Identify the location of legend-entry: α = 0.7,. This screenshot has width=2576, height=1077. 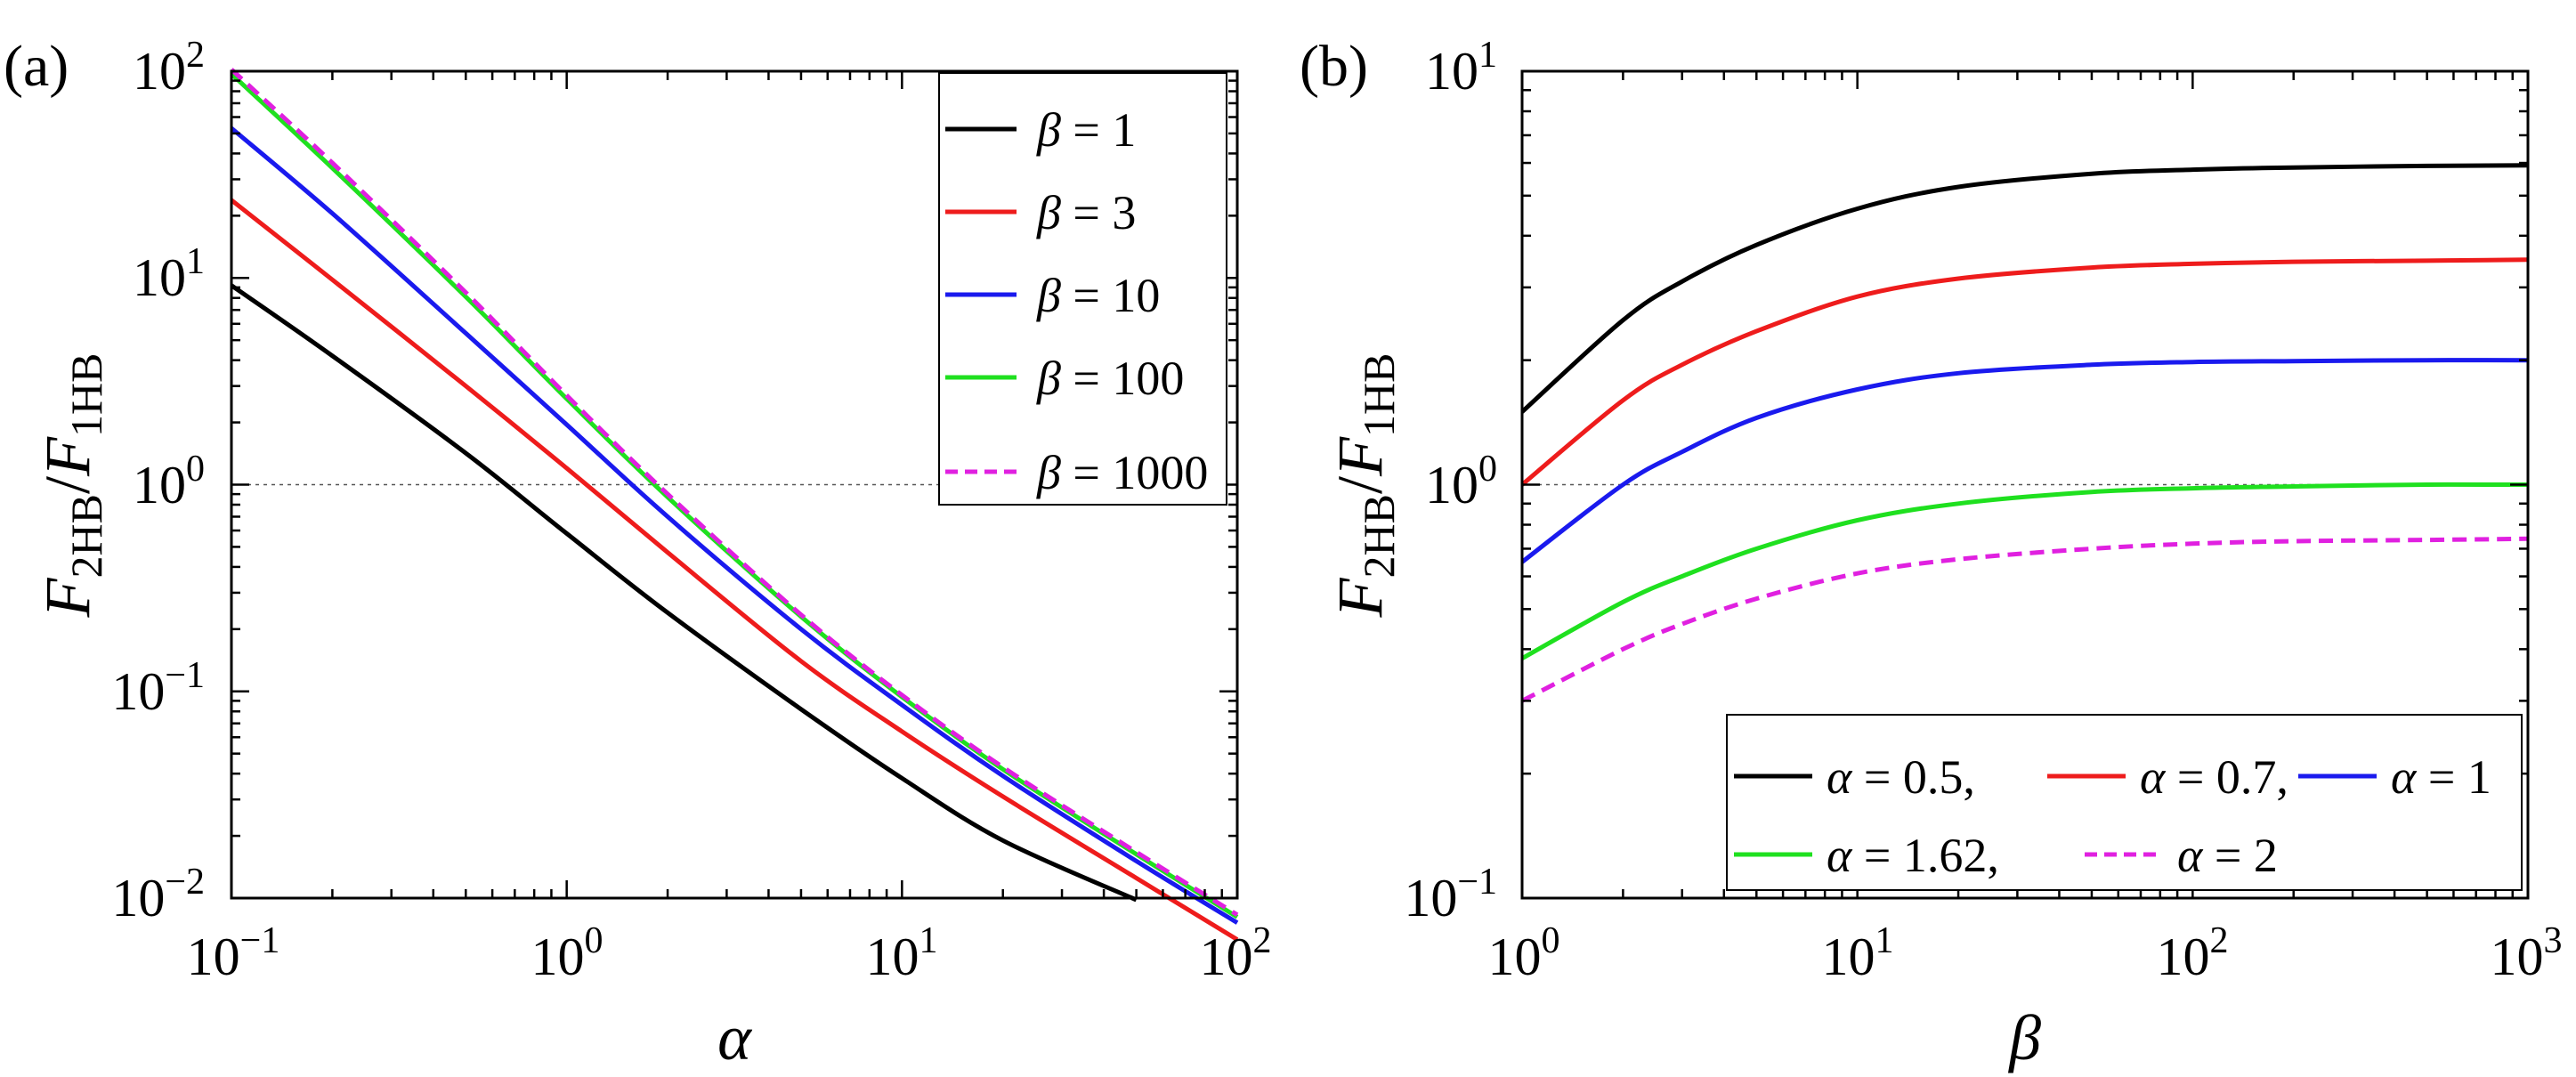
(2168, 777).